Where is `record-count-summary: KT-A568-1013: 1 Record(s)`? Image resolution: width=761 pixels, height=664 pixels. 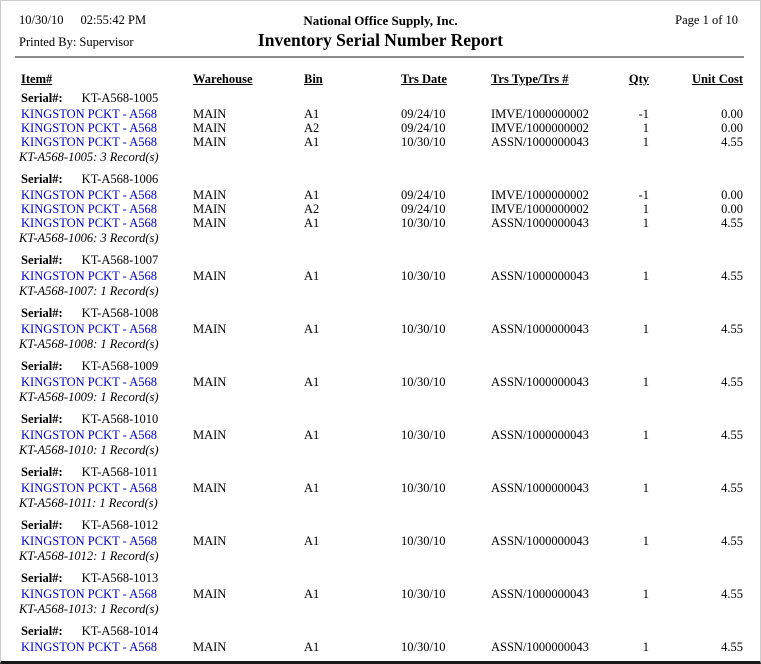 record-count-summary: KT-A568-1013: 1 Record(s) is located at coordinates (89, 609).